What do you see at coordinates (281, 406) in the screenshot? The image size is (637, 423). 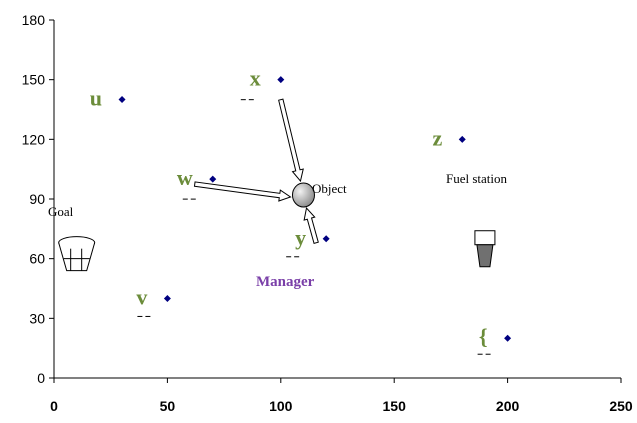 I see `x-tick-label: 100` at bounding box center [281, 406].